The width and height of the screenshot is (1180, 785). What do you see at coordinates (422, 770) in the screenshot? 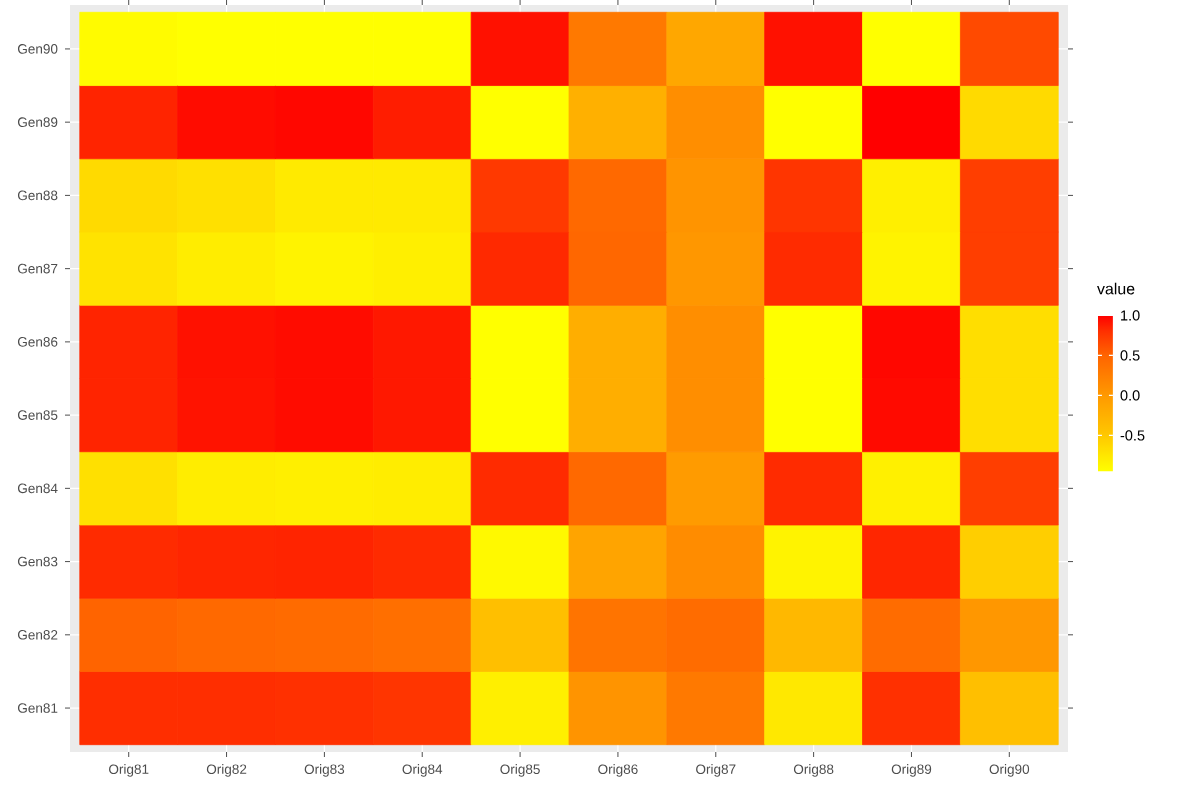
I see `x-tick-label: Orig84` at bounding box center [422, 770].